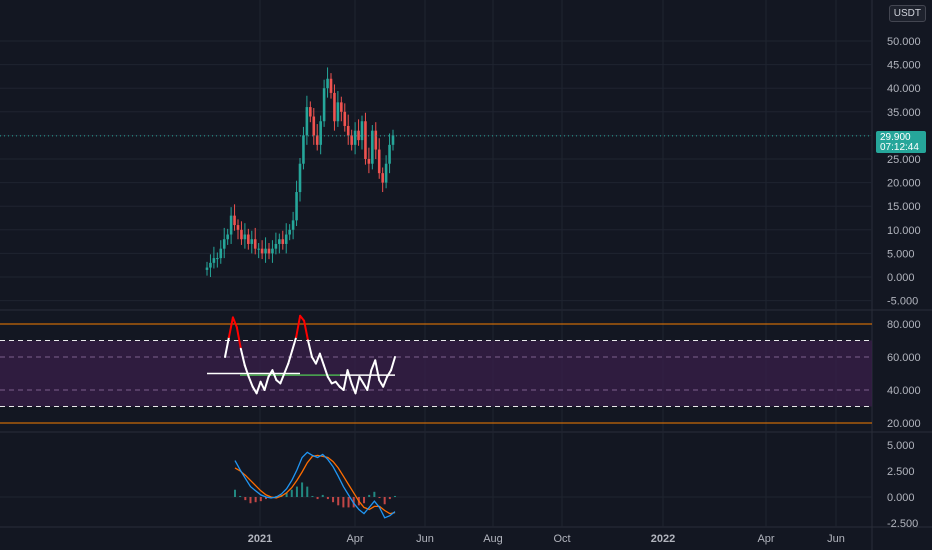  I want to click on macd-pane, so click(315, 485).